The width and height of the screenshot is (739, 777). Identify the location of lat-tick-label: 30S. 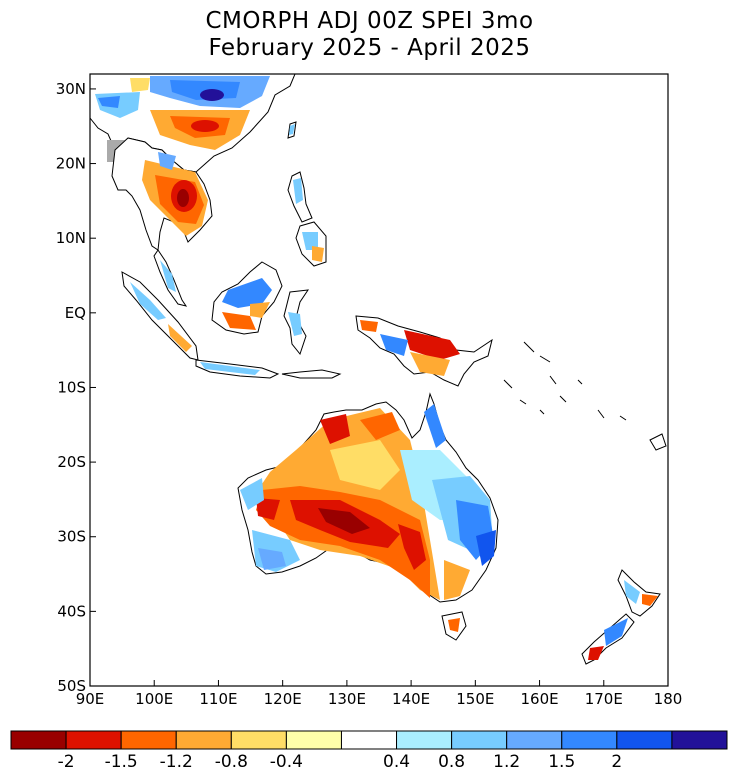
(71, 537).